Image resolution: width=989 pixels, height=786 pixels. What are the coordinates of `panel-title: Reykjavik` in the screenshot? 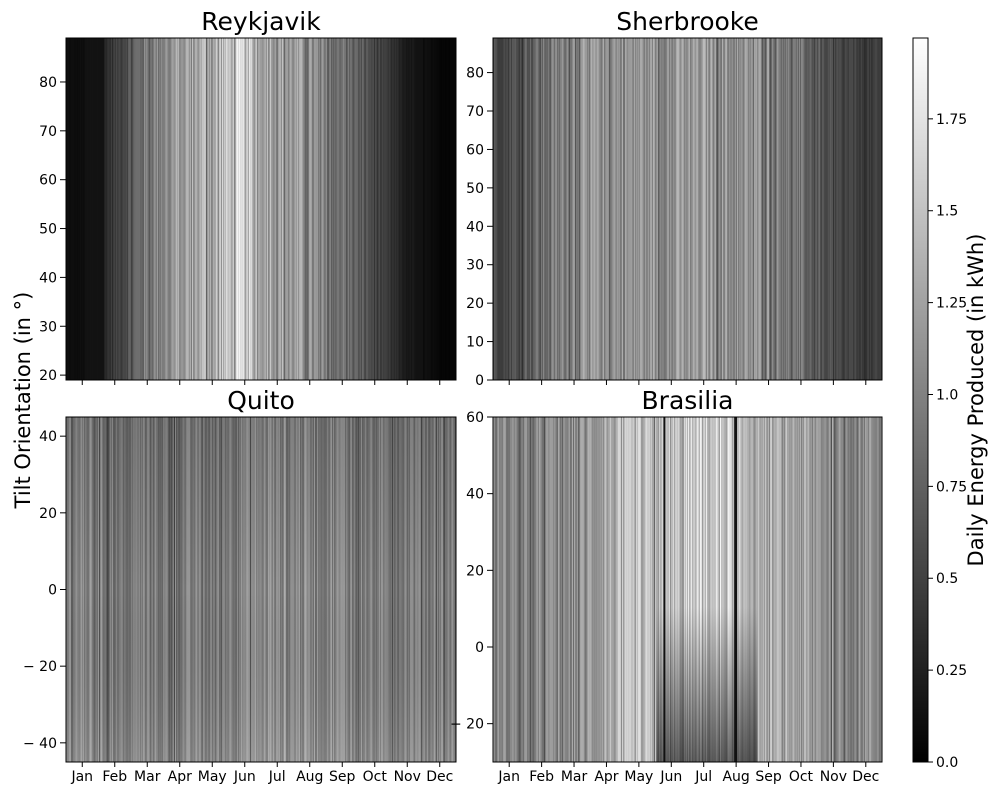 It's located at (261, 21).